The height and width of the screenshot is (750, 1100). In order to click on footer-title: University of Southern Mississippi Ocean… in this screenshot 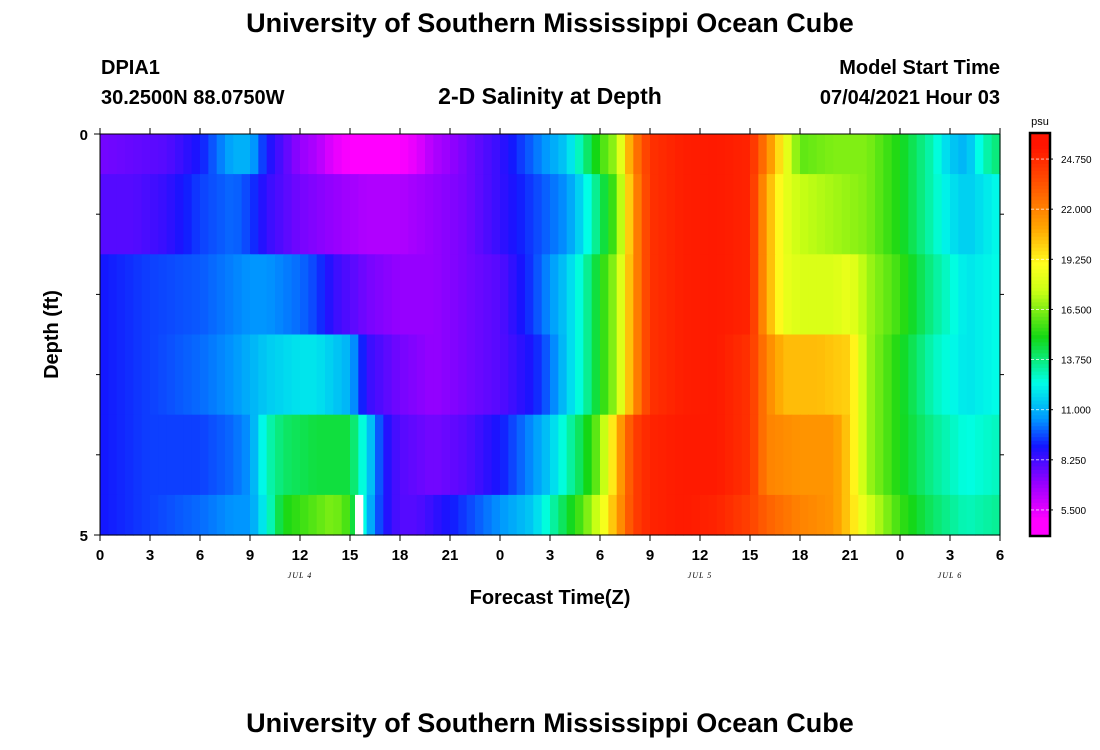, I will do `click(550, 723)`.